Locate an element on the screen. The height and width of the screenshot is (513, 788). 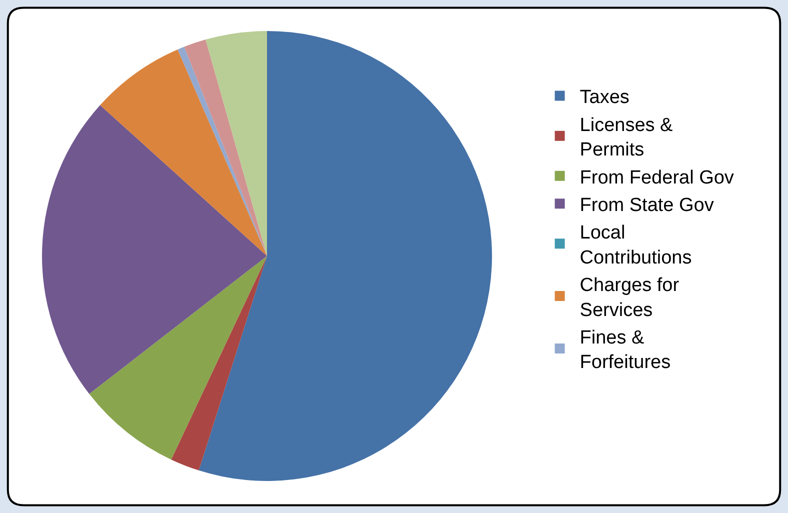
legend-label: Charges for Services is located at coordinates (630, 298).